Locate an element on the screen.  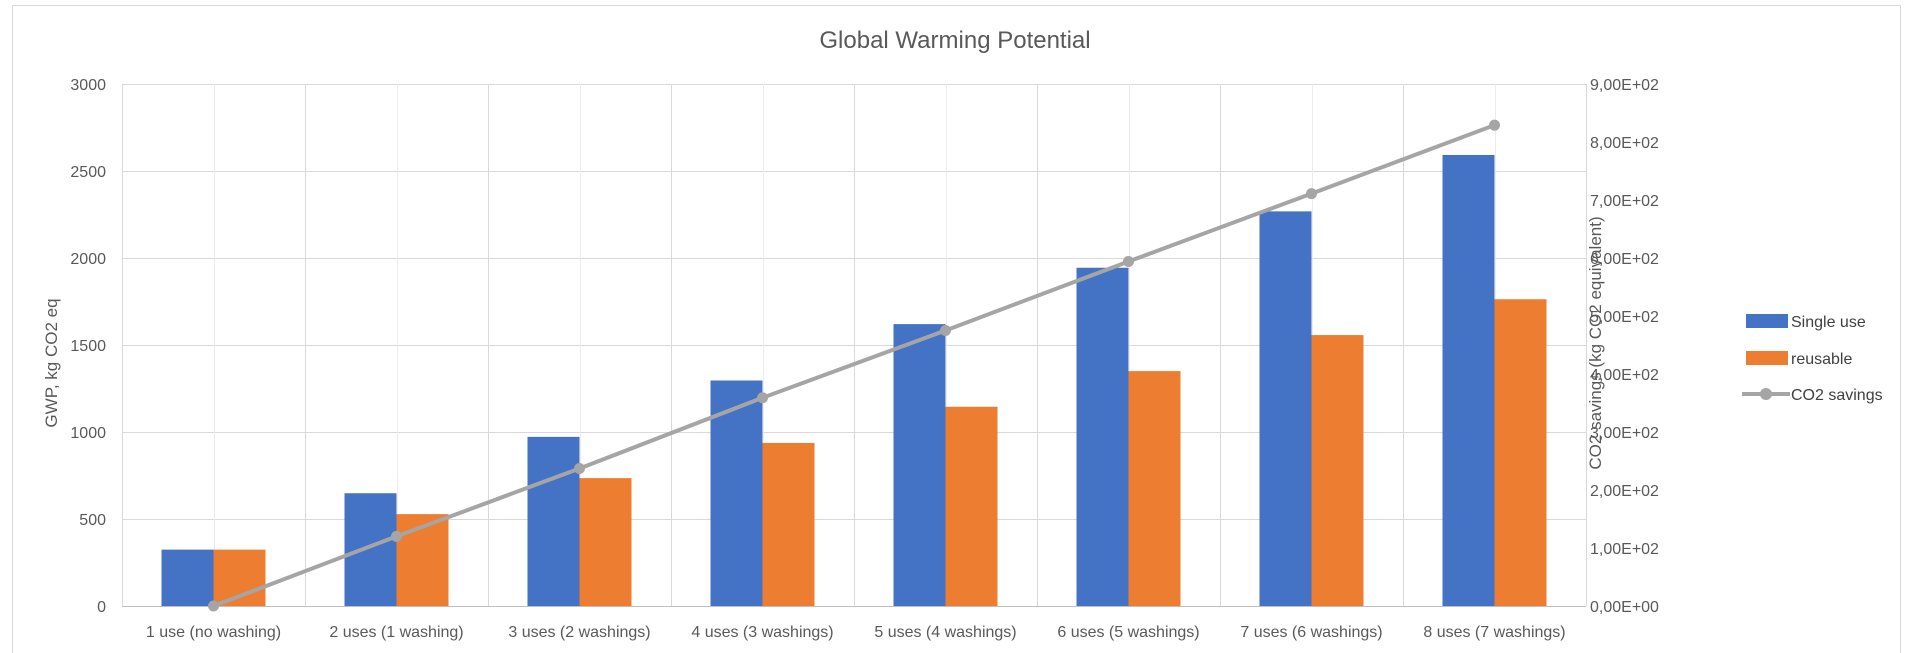
legend-label: CO2 savings is located at coordinates (1837, 395).